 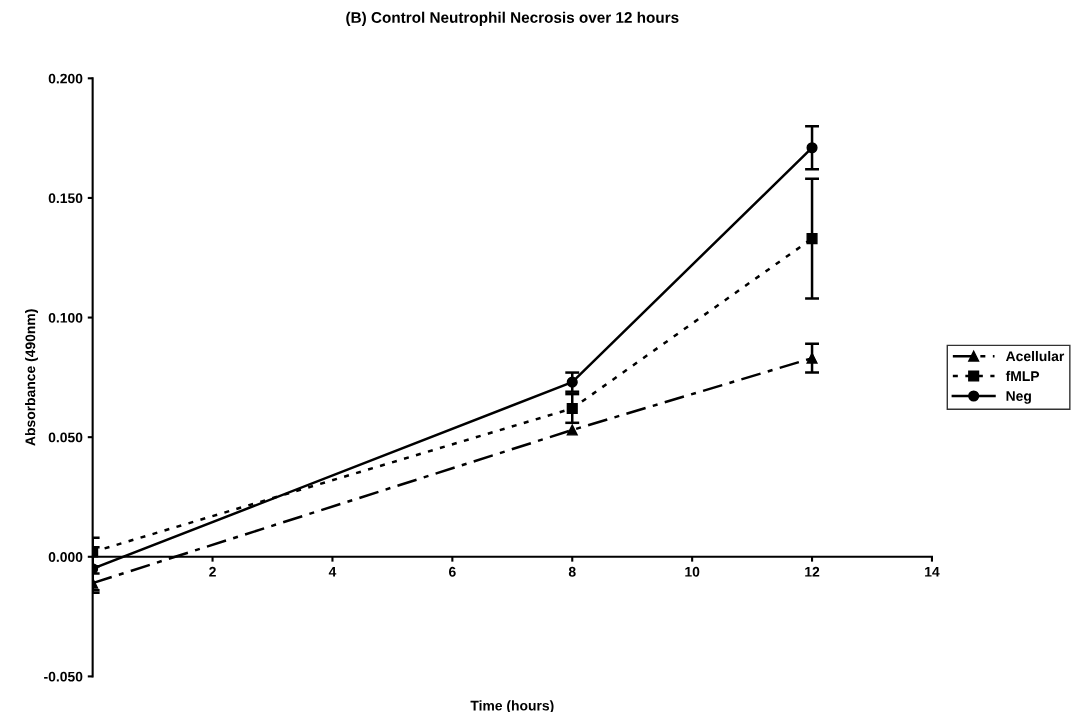 What do you see at coordinates (692, 571) in the screenshot?
I see `x-tick-label: 10` at bounding box center [692, 571].